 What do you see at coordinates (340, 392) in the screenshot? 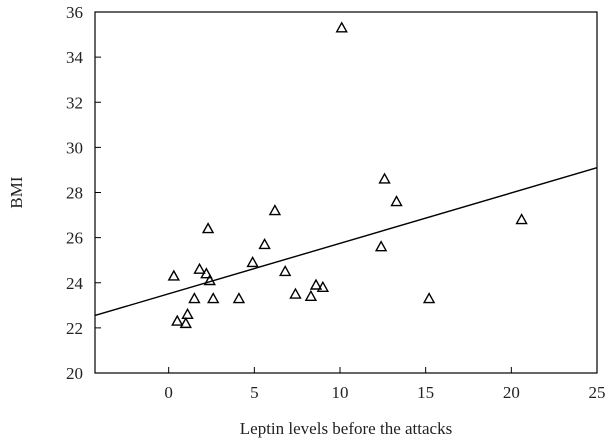
I see `x-tick-label: 10` at bounding box center [340, 392].